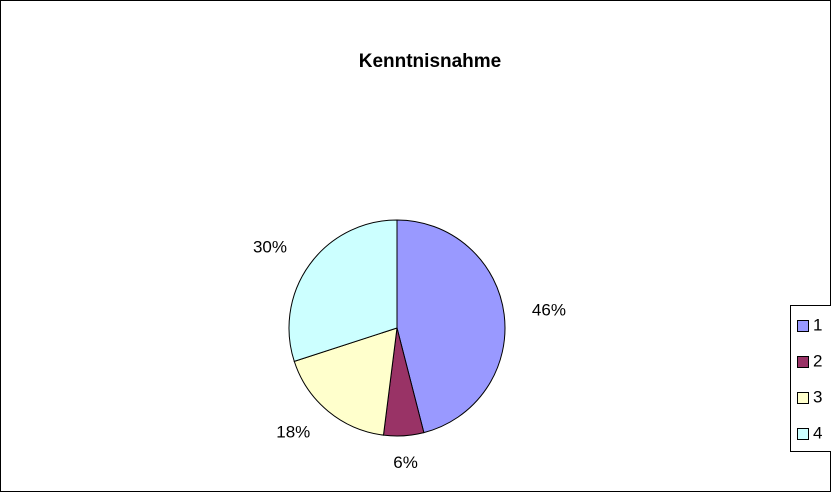  I want to click on data-label: 18%, so click(293, 431).